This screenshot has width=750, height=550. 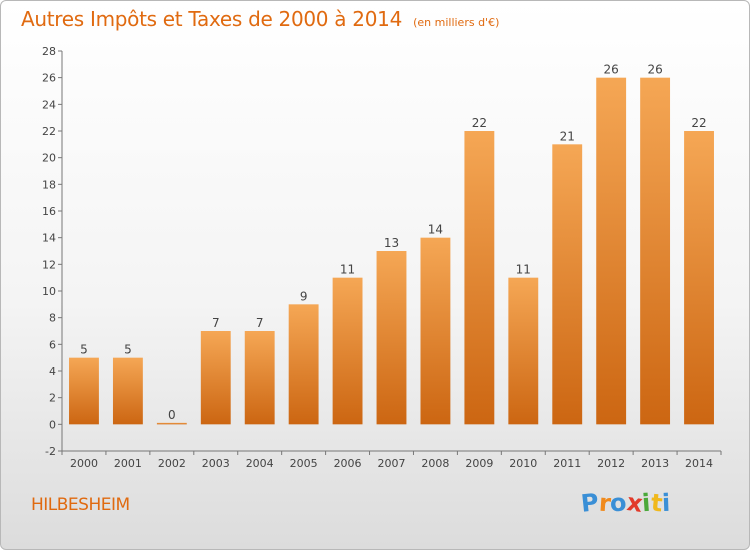 I want to click on bar-value-label: 13, so click(x=391, y=243).